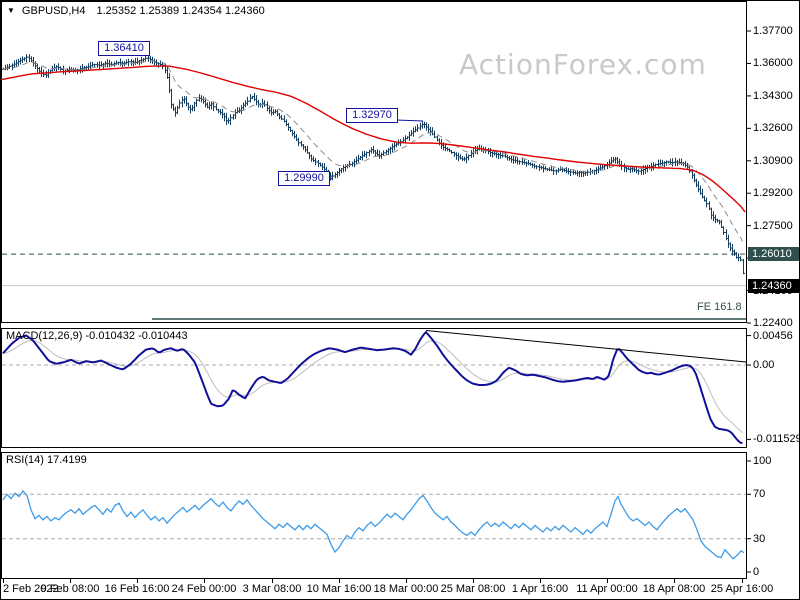  I want to click on symbol-timeframe: GBPUSD,H4, so click(53, 11).